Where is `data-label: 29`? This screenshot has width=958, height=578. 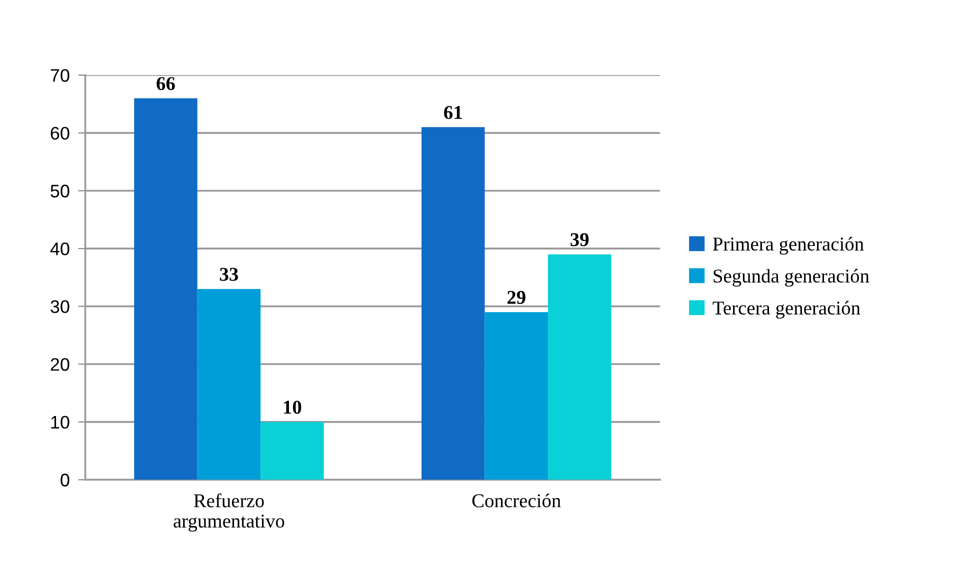
data-label: 29 is located at coordinates (516, 297).